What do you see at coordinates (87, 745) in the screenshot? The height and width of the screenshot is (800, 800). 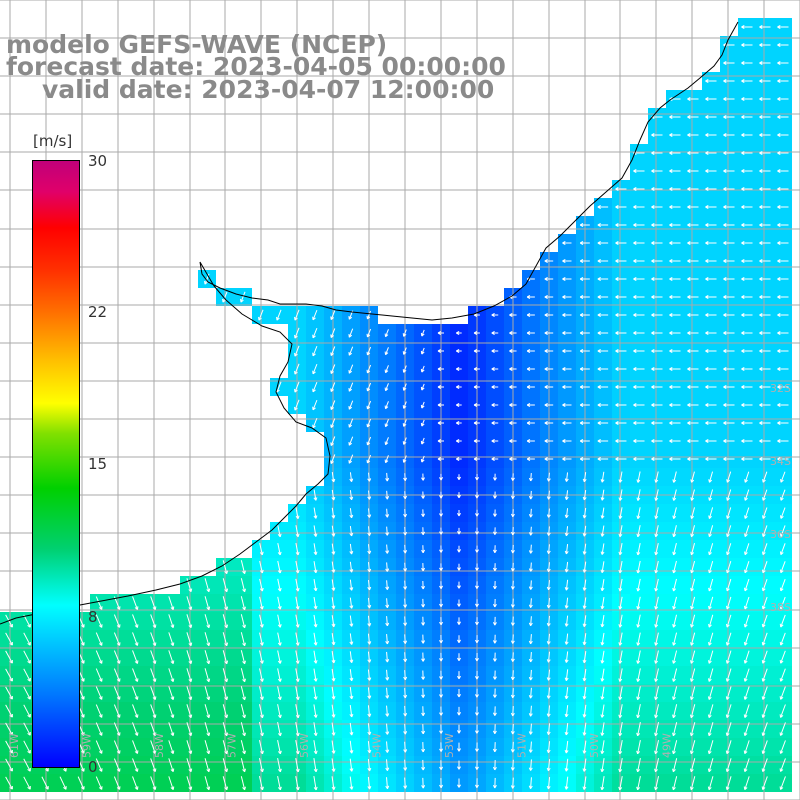 I see `longitude-label: 59W` at bounding box center [87, 745].